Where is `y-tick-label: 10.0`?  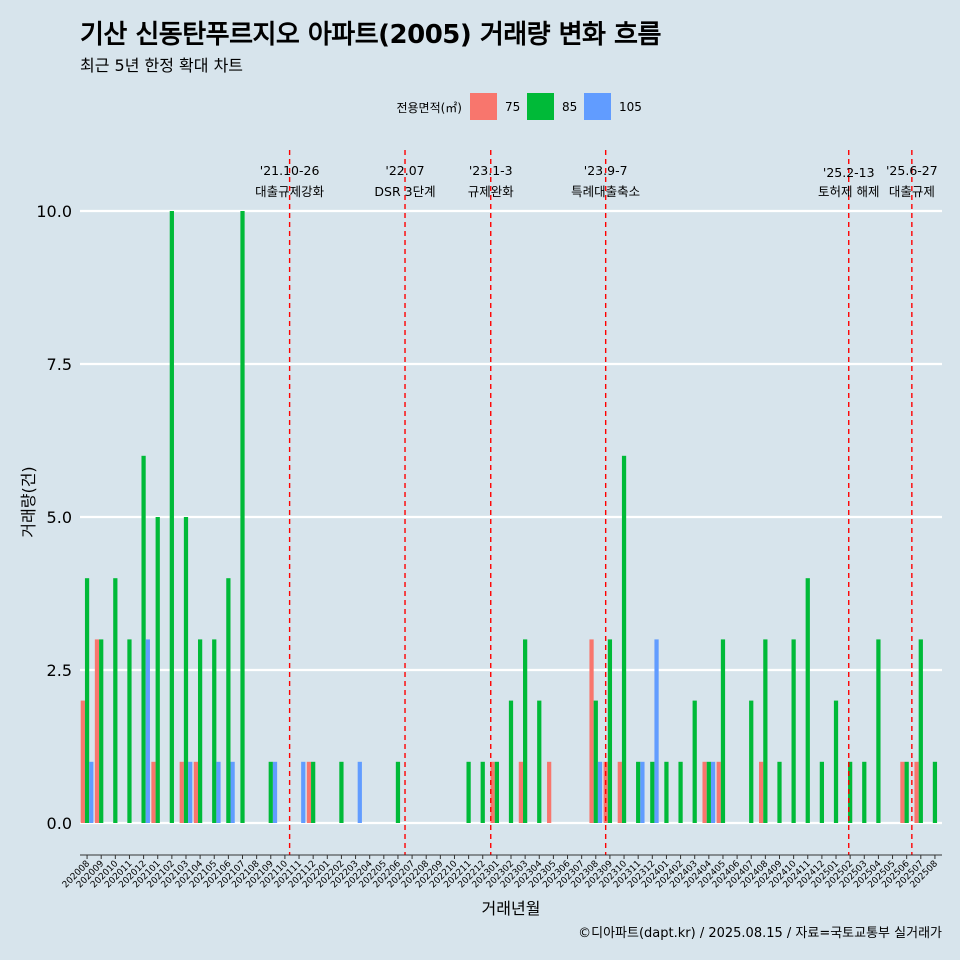 y-tick-label: 10.0 is located at coordinates (54, 211).